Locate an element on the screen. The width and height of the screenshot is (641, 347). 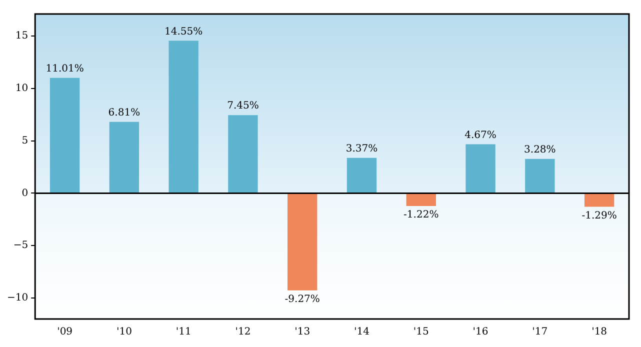
y-tick-label: −5 is located at coordinates (20, 246).